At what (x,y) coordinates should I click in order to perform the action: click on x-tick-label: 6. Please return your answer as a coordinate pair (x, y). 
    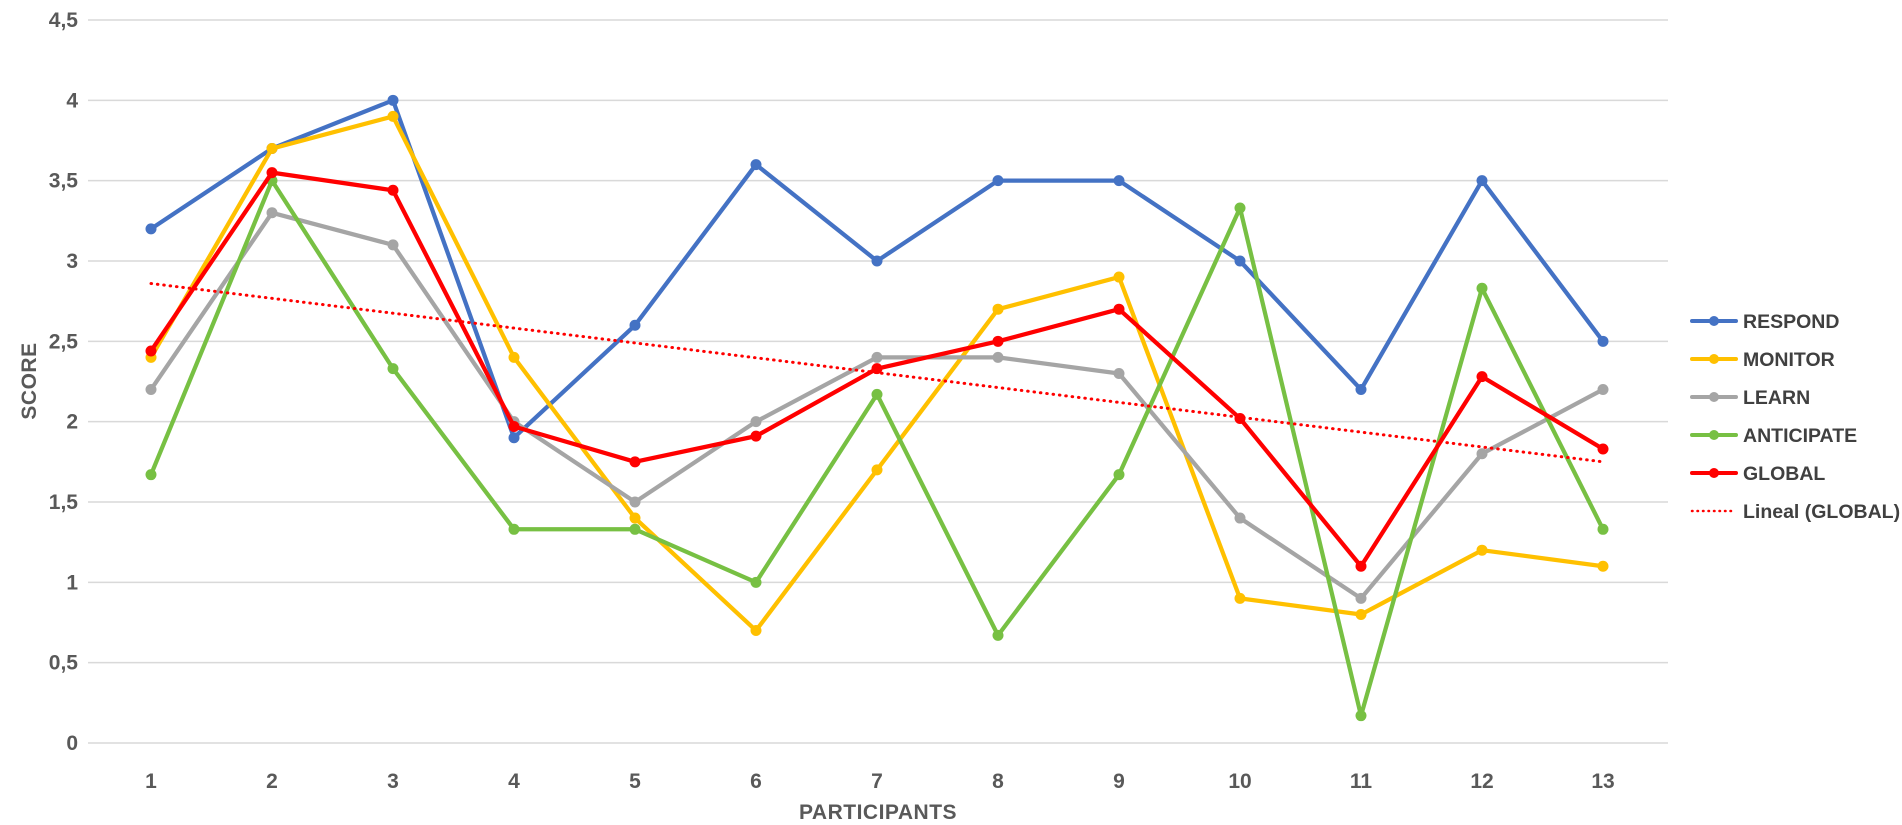
    Looking at the image, I should click on (756, 781).